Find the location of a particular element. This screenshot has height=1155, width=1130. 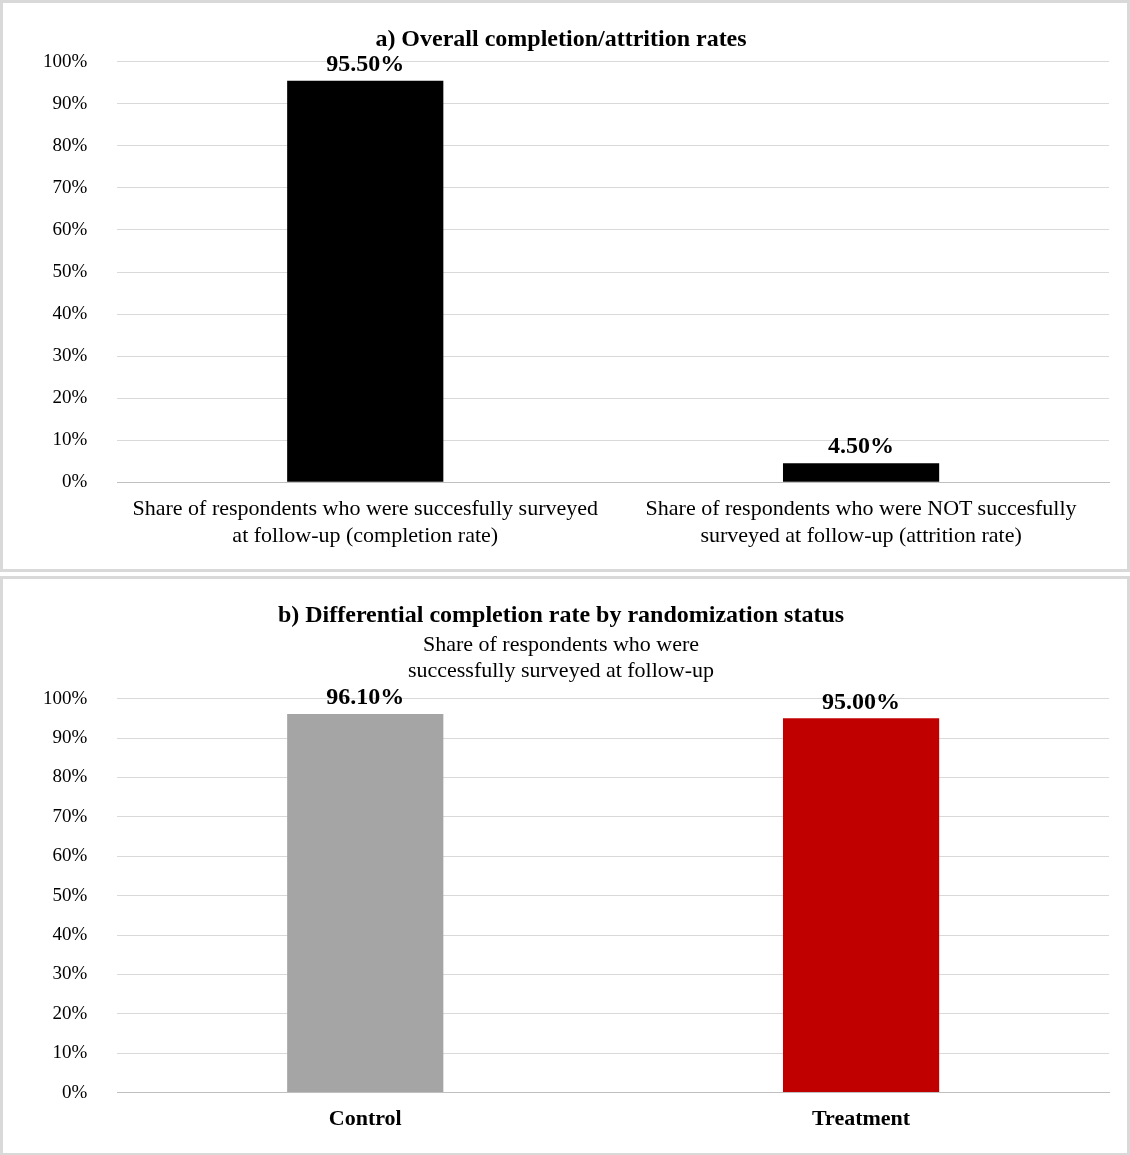

chart-title: a) Overall completion/attrition rates is located at coordinates (561, 37).